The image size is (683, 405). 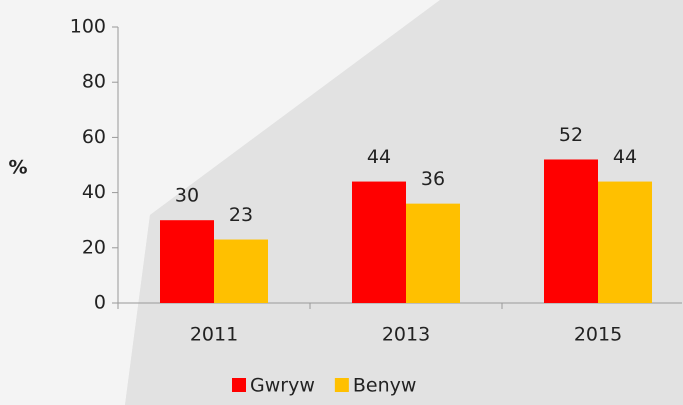 I want to click on legend-label: Gwryw, so click(x=282, y=386).